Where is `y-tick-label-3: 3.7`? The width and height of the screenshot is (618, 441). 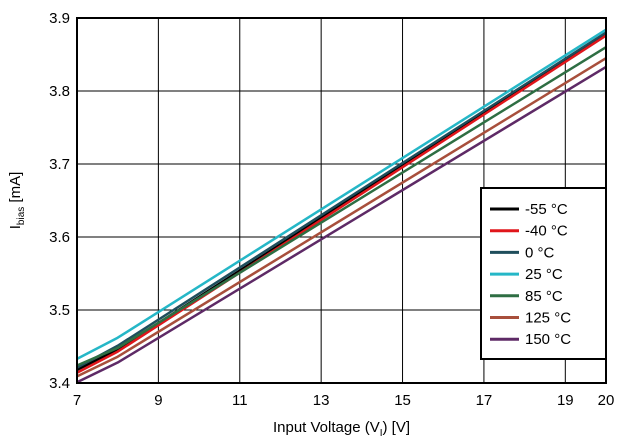
y-tick-label-3: 3.7 is located at coordinates (59, 164).